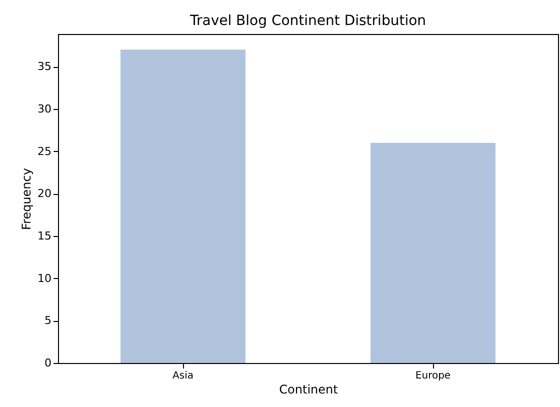 This screenshot has height=407, width=560. Describe the element at coordinates (45, 278) in the screenshot. I see `y-tick-label: 10` at that location.